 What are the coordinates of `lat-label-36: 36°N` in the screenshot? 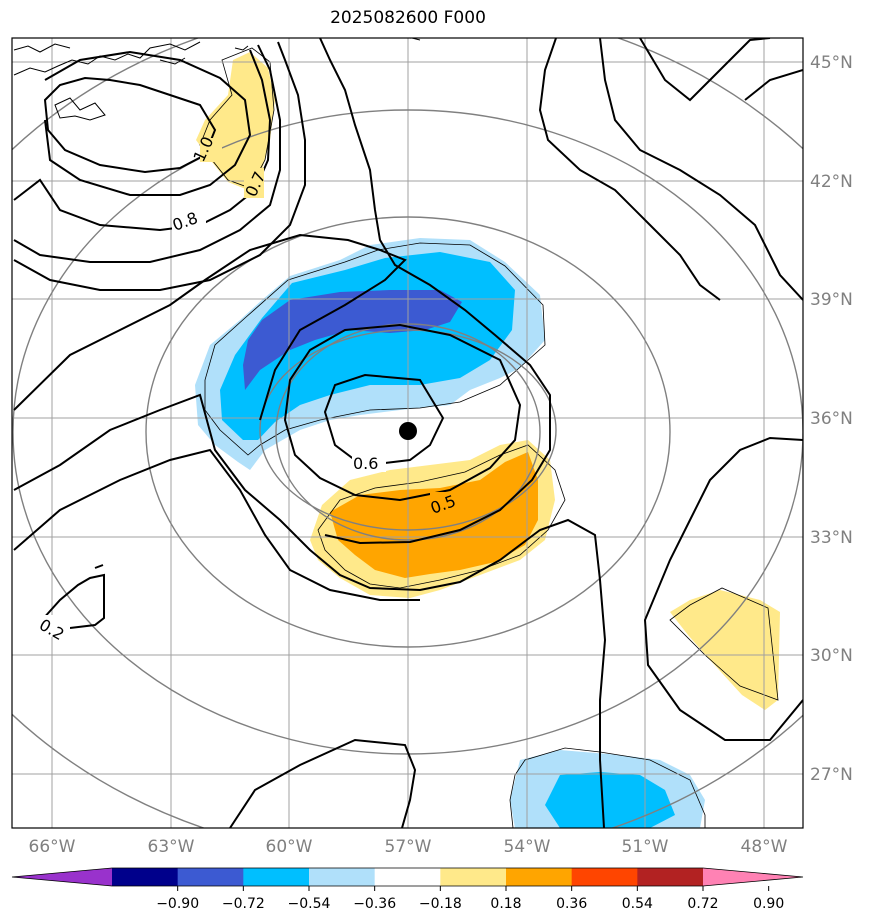 It's located at (831, 419).